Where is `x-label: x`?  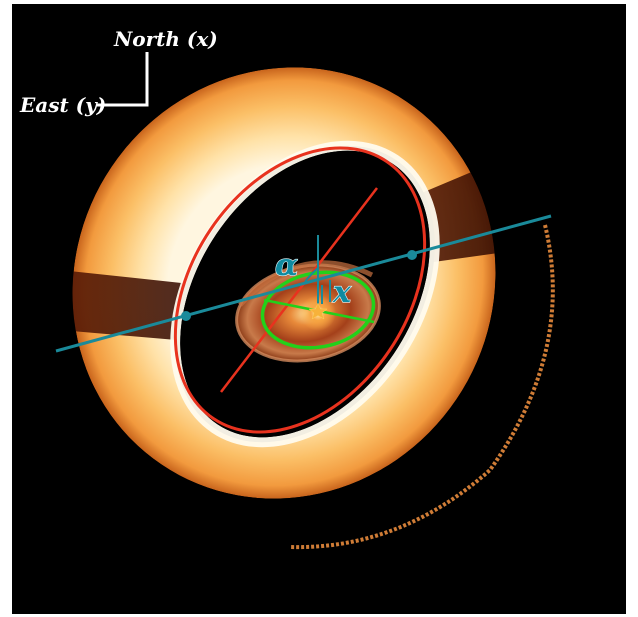
x-label: x is located at coordinates (342, 292).